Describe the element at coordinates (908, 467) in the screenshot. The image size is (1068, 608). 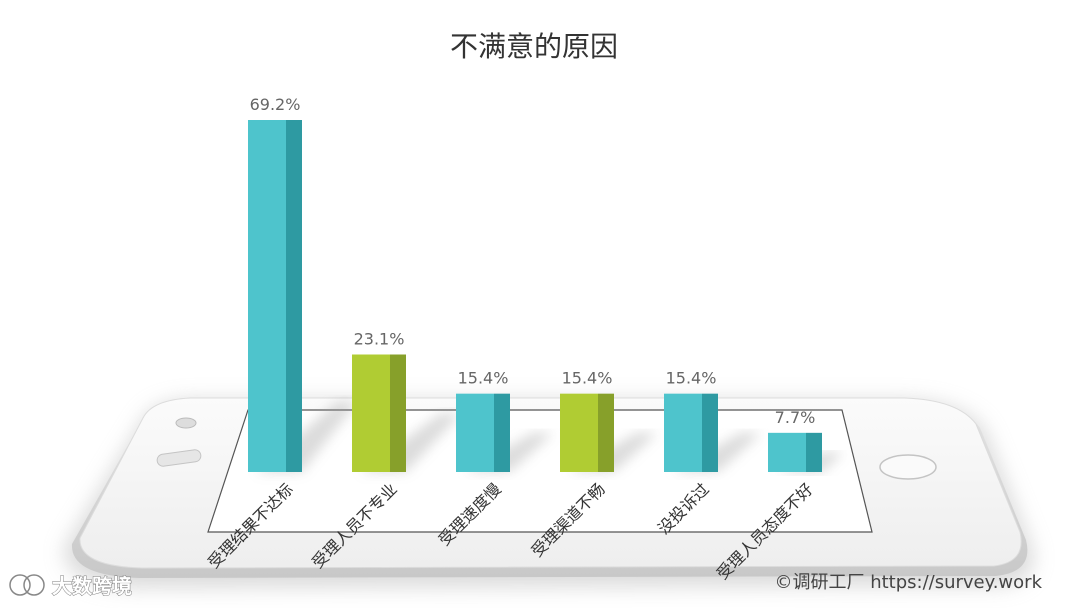
I see `home-button-icon` at that location.